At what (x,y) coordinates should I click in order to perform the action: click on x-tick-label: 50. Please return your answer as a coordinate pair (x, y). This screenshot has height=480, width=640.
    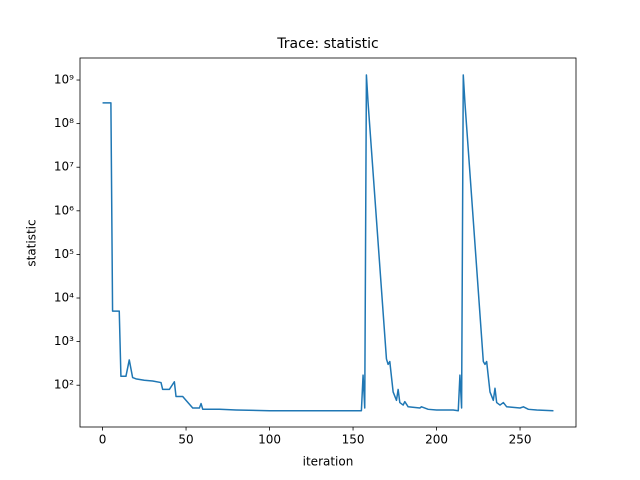
    Looking at the image, I should click on (185, 440).